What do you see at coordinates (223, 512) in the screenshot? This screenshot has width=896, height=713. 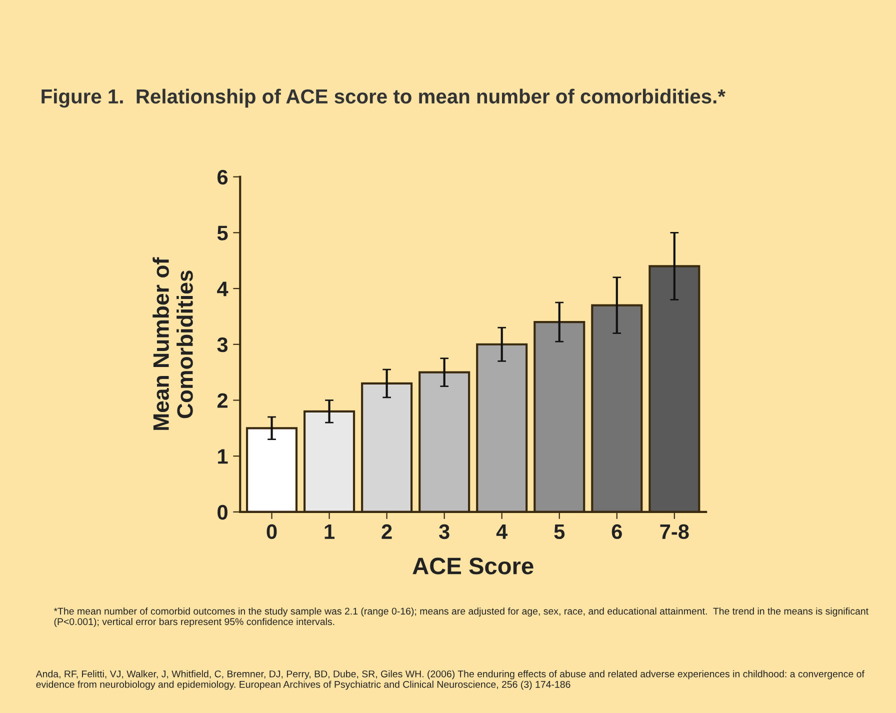 I see `y-tick-label: 0` at bounding box center [223, 512].